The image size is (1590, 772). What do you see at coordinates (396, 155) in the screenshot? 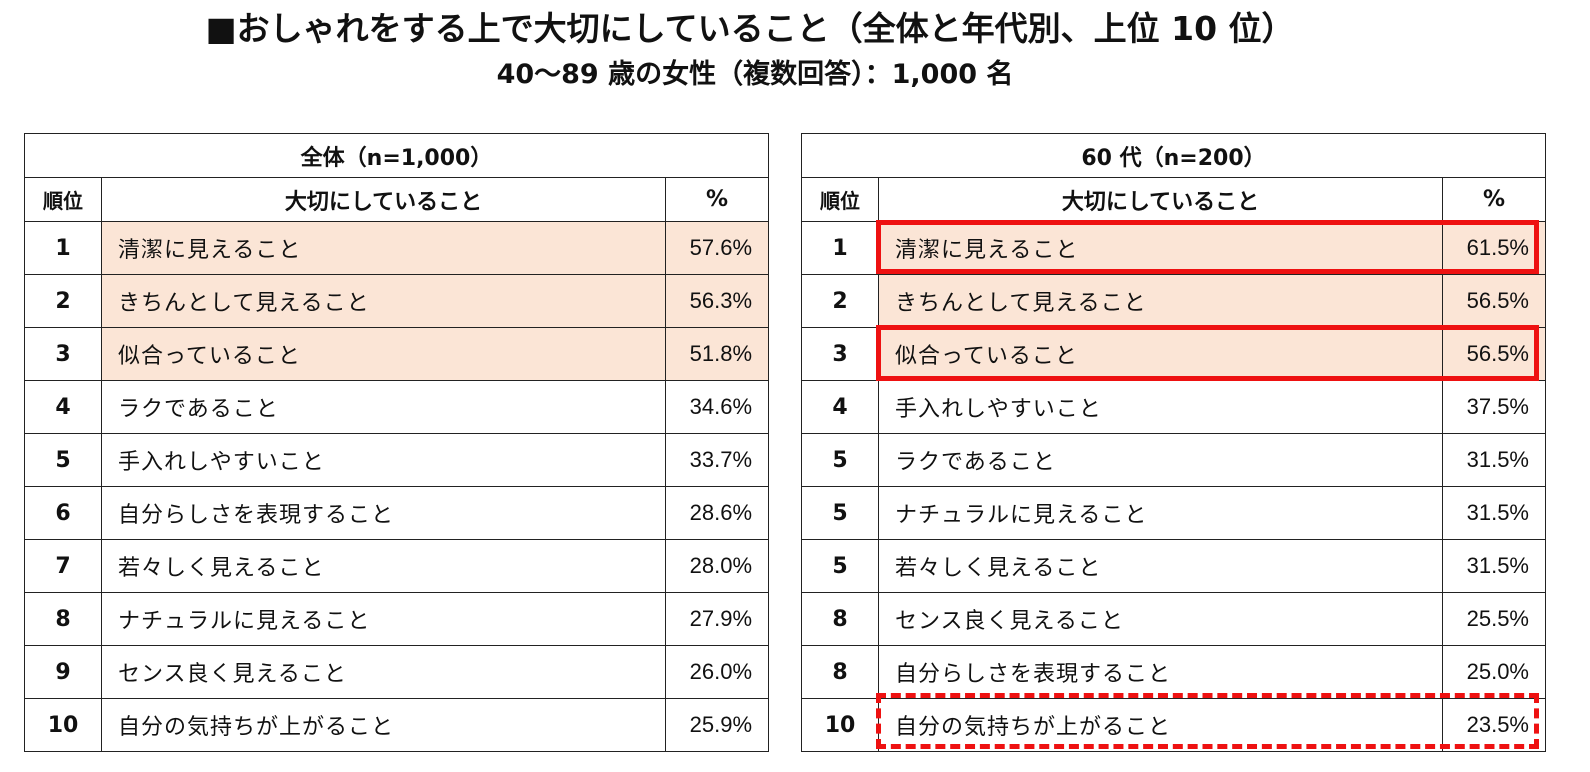
I see `table-header: 全体（n=1,000）` at bounding box center [396, 155].